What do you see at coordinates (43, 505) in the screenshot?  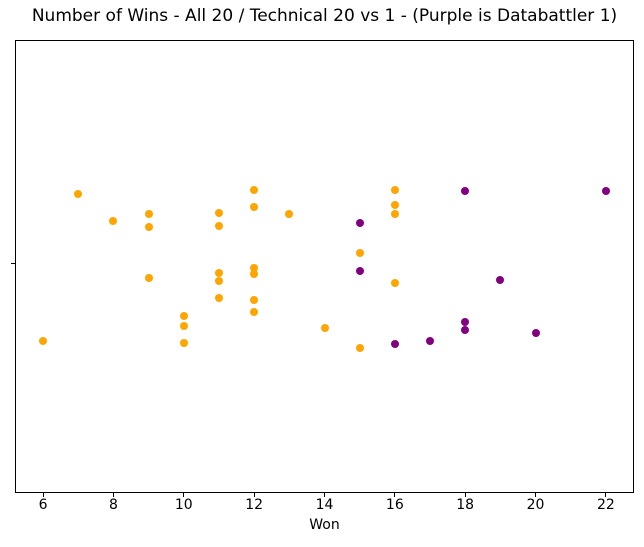 I see `x-tick-label: 6` at bounding box center [43, 505].